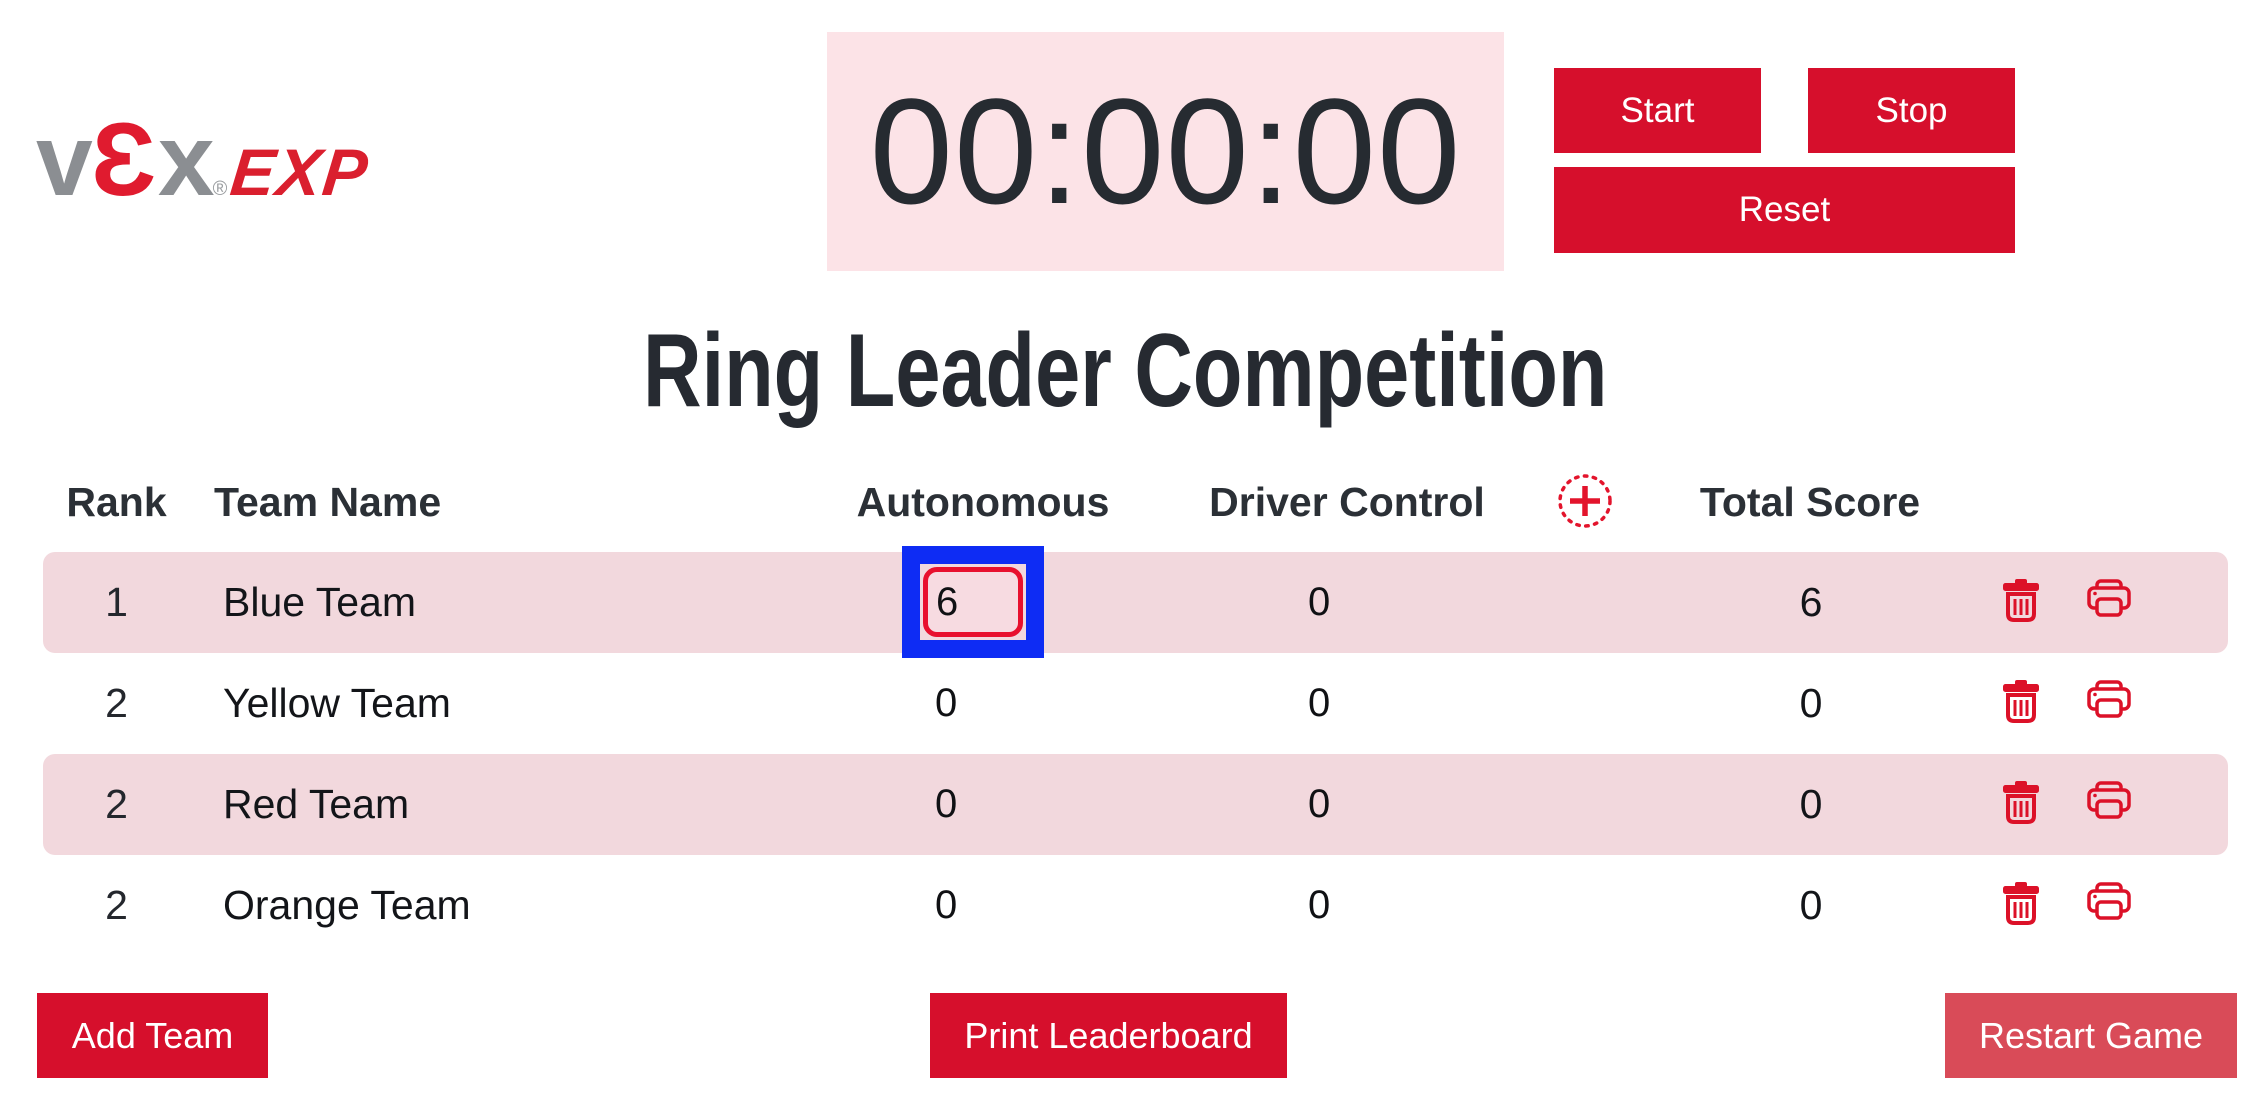 The width and height of the screenshot is (2250, 1118). I want to click on table-row: 2 Orange Team 0, so click(1135, 905).